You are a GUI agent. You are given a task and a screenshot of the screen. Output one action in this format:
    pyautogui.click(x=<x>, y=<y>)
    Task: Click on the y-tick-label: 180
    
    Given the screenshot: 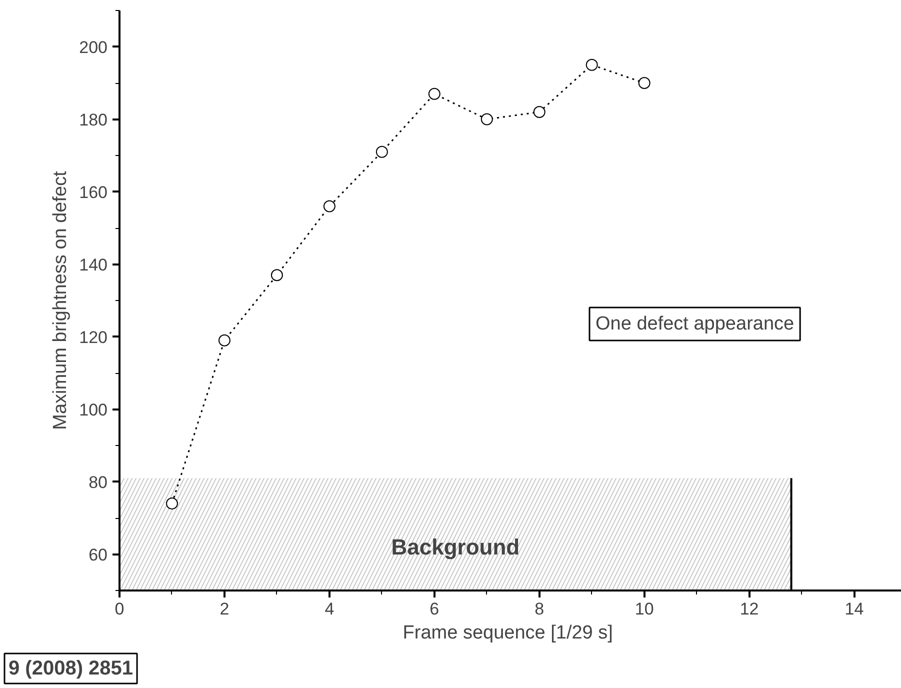 What is the action you would take?
    pyautogui.click(x=93, y=120)
    